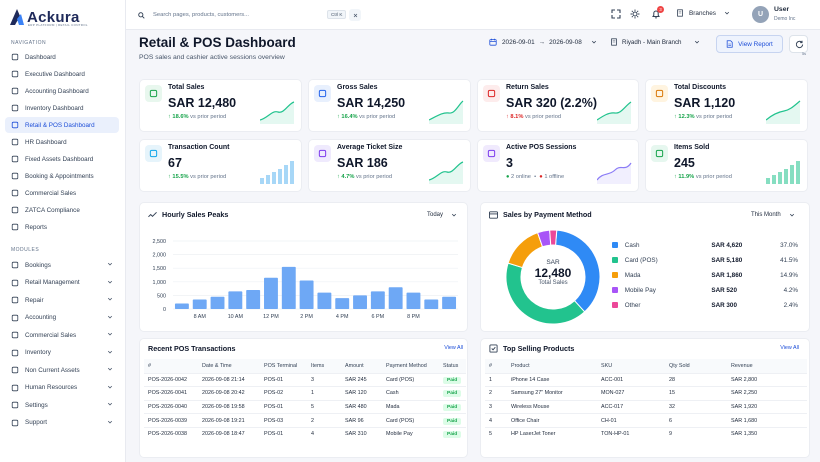  I want to click on table-cell: 4, so click(496, 420).